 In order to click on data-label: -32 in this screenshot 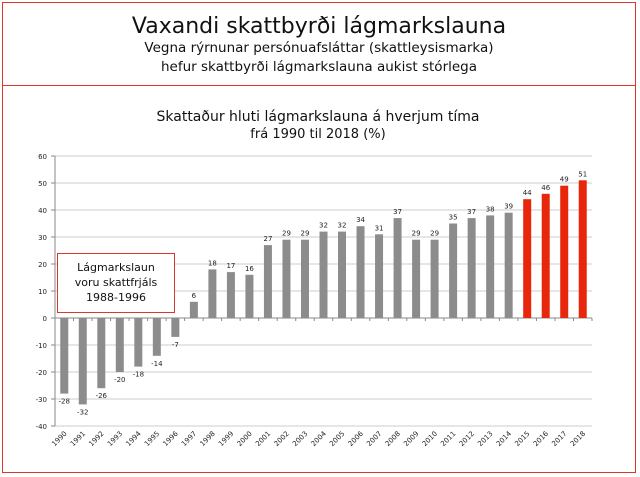, I will do `click(82, 412)`.